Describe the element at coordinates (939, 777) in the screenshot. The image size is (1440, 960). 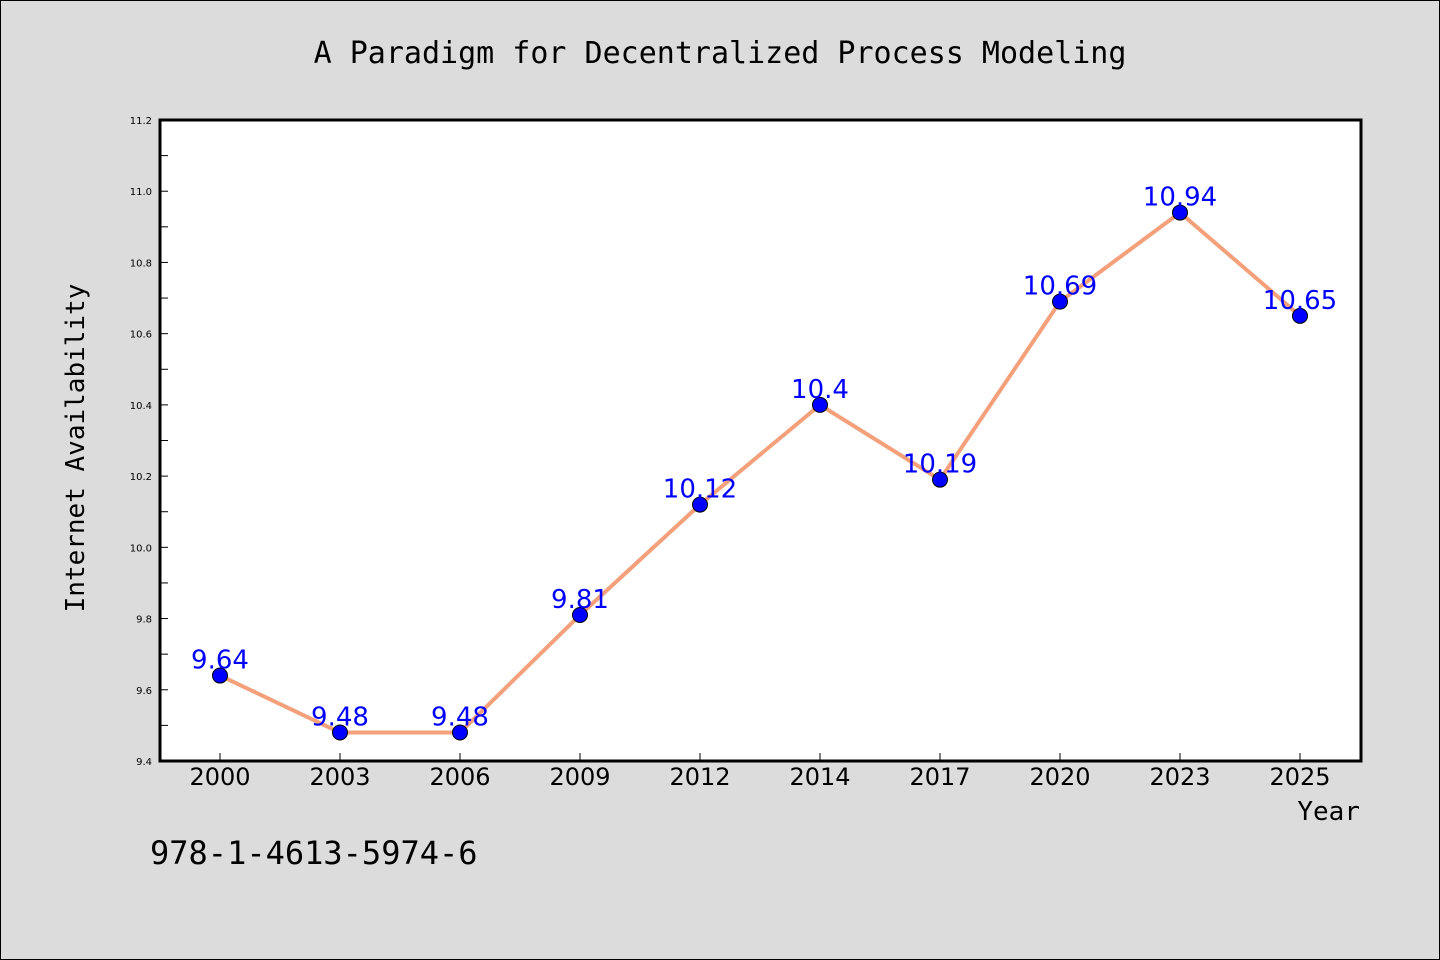
I see `x-tick-label: 2017` at that location.